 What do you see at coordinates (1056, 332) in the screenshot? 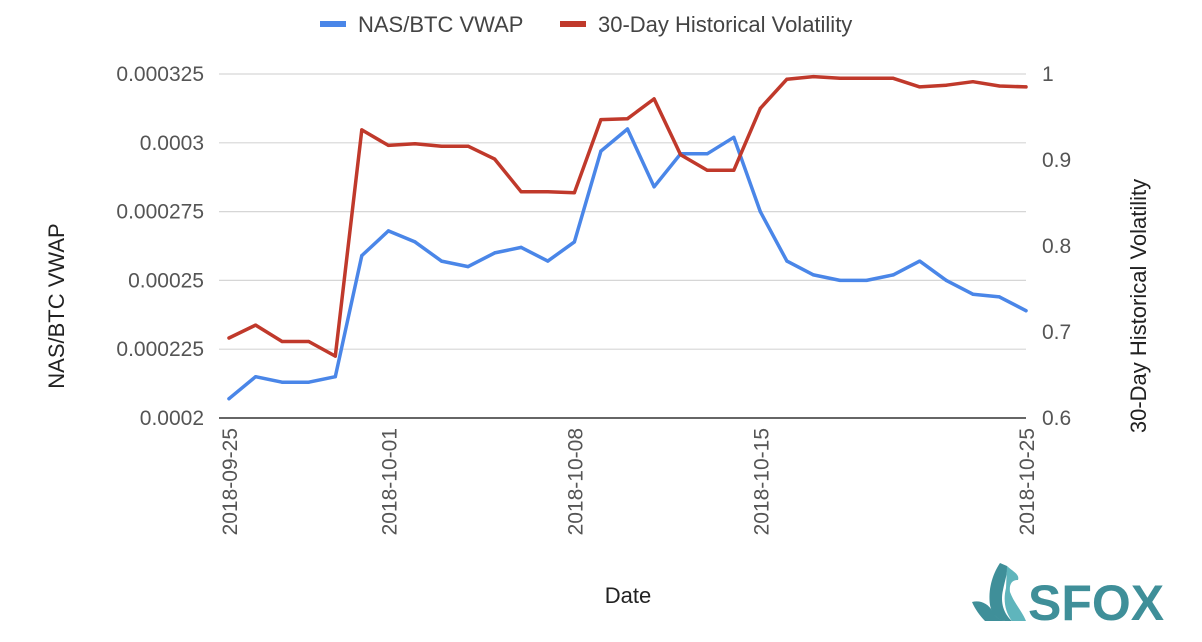
I see `y2-tick-label: 0.7` at bounding box center [1056, 332].